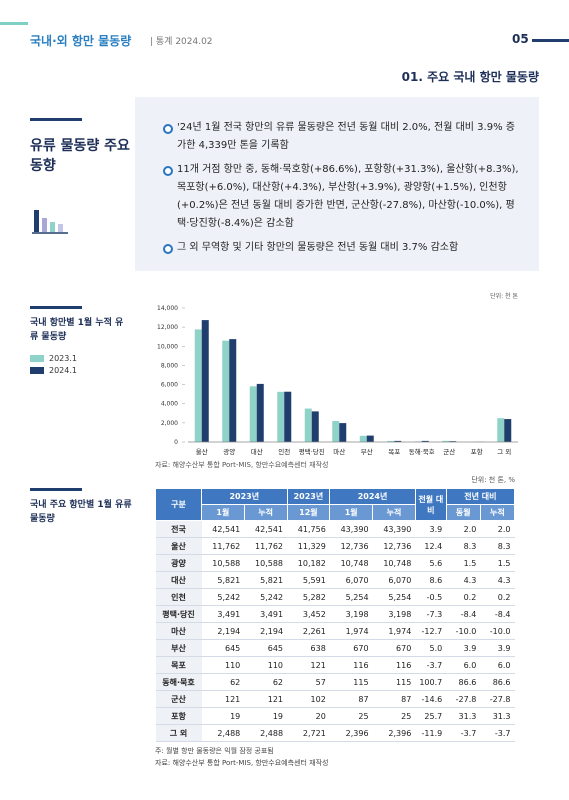 The image size is (569, 800). Describe the element at coordinates (223, 512) in the screenshot. I see `subheader-cell: 1월` at that location.